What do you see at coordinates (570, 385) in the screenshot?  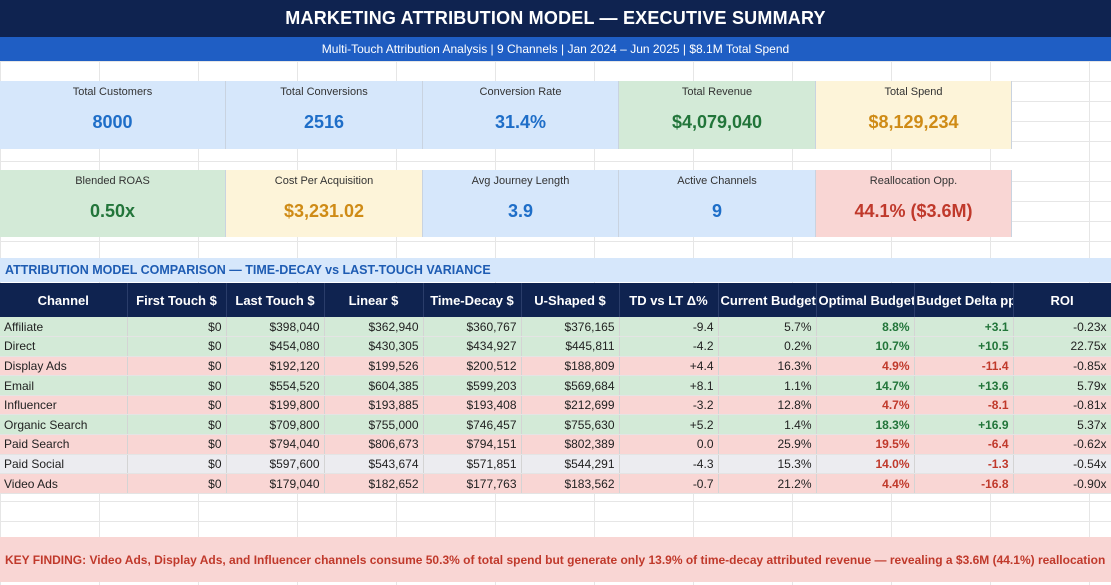 I see `table-cell: $569,684` at bounding box center [570, 385].